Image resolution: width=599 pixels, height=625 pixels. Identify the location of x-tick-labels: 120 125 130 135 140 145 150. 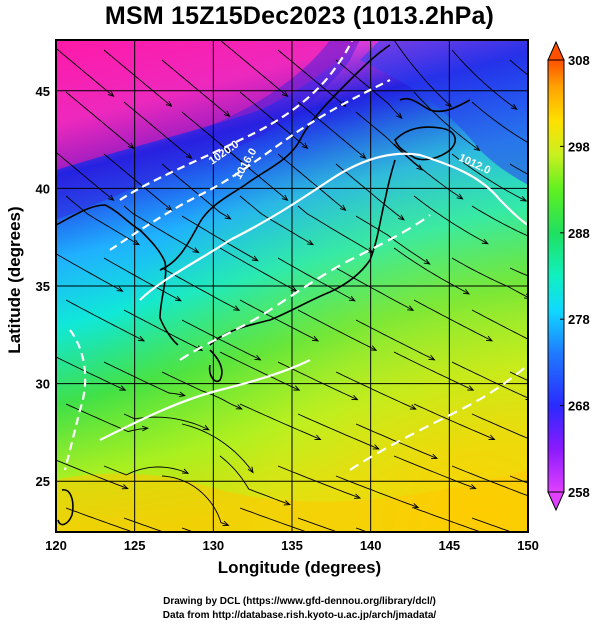
(292, 545).